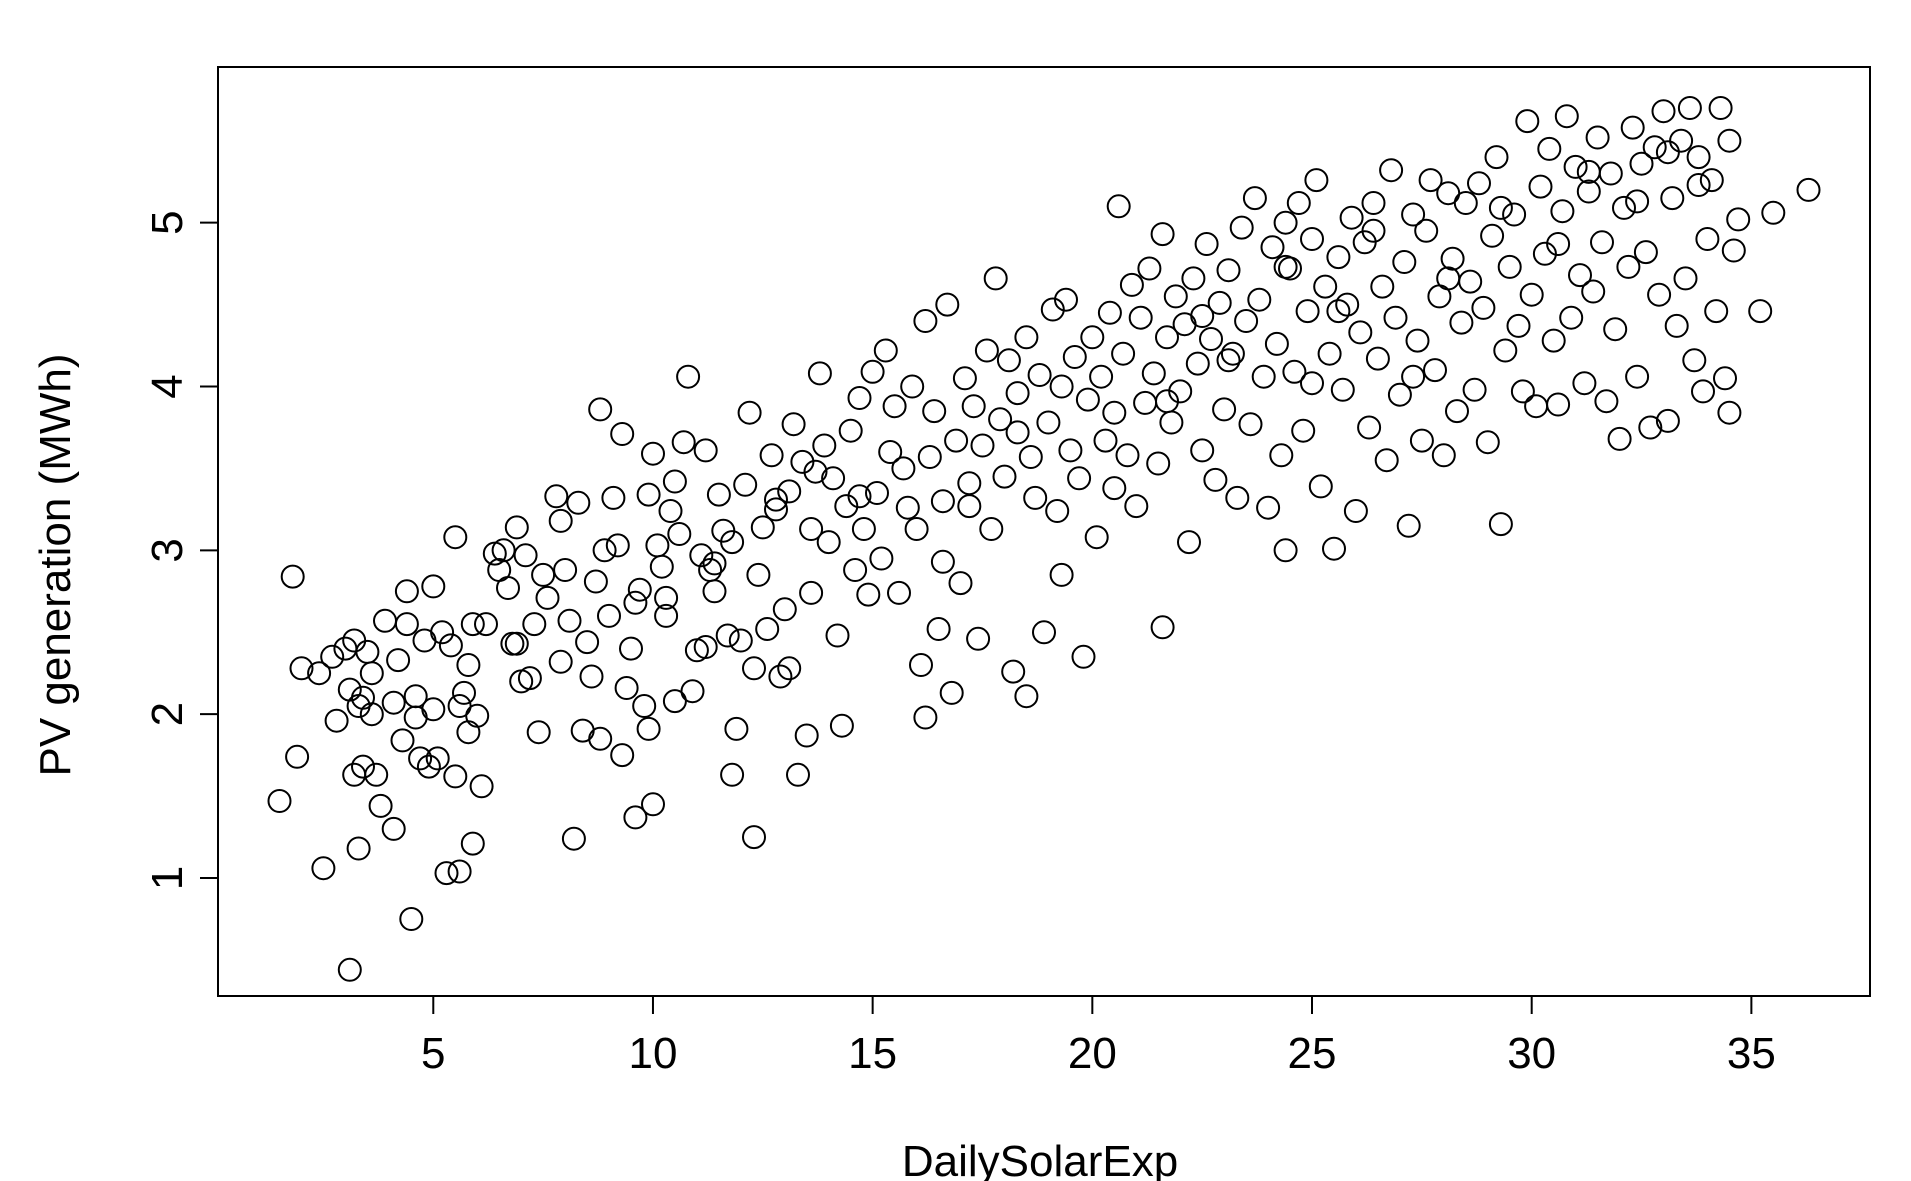 The height and width of the screenshot is (1181, 1911). What do you see at coordinates (1312, 1053) in the screenshot?
I see `x-tick-label: 25` at bounding box center [1312, 1053].